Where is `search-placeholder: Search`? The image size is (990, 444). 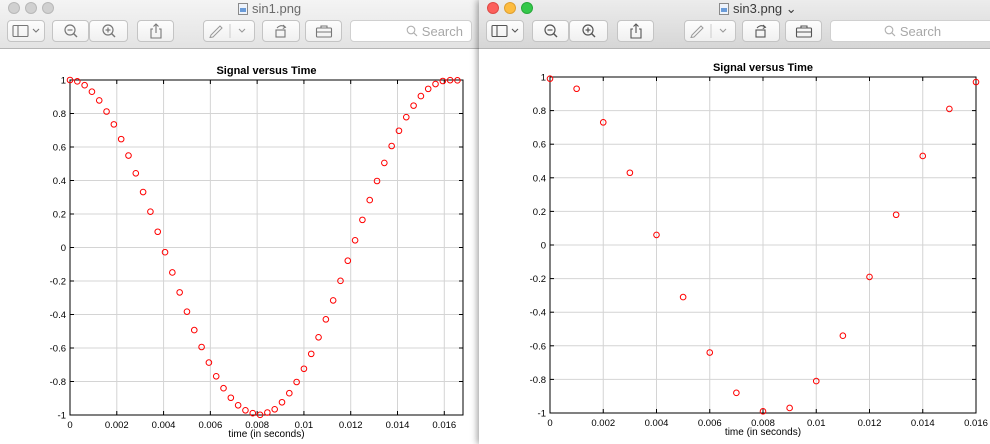 search-placeholder: Search is located at coordinates (920, 31).